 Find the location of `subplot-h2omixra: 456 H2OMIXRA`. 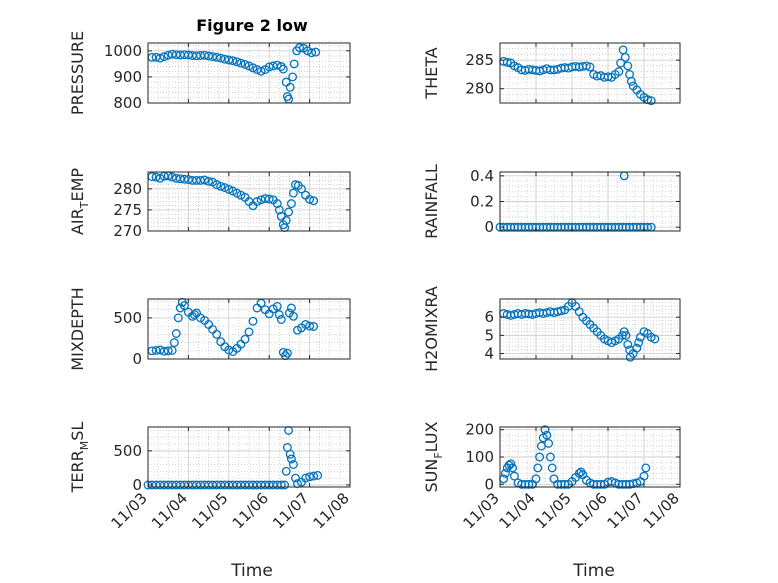

subplot-h2omixra: 456 H2OMIXRA is located at coordinates (551, 329).